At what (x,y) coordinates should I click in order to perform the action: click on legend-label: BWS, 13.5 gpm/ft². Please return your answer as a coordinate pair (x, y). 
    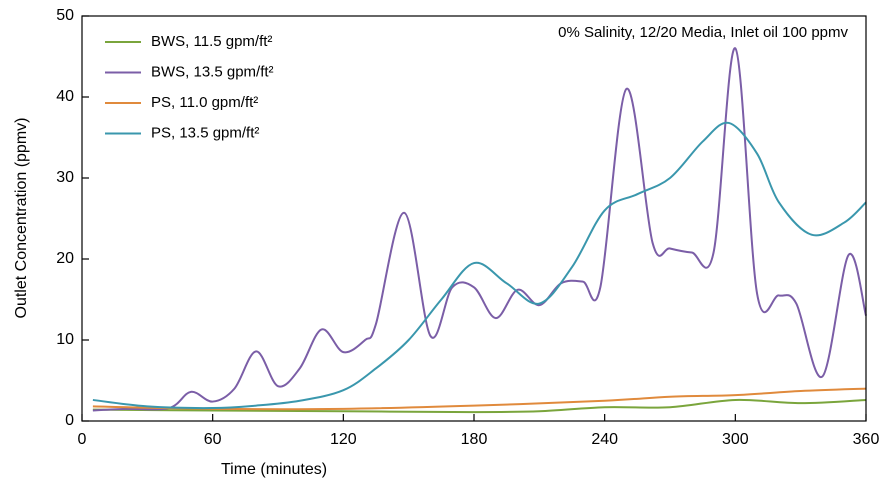
    Looking at the image, I should click on (212, 71).